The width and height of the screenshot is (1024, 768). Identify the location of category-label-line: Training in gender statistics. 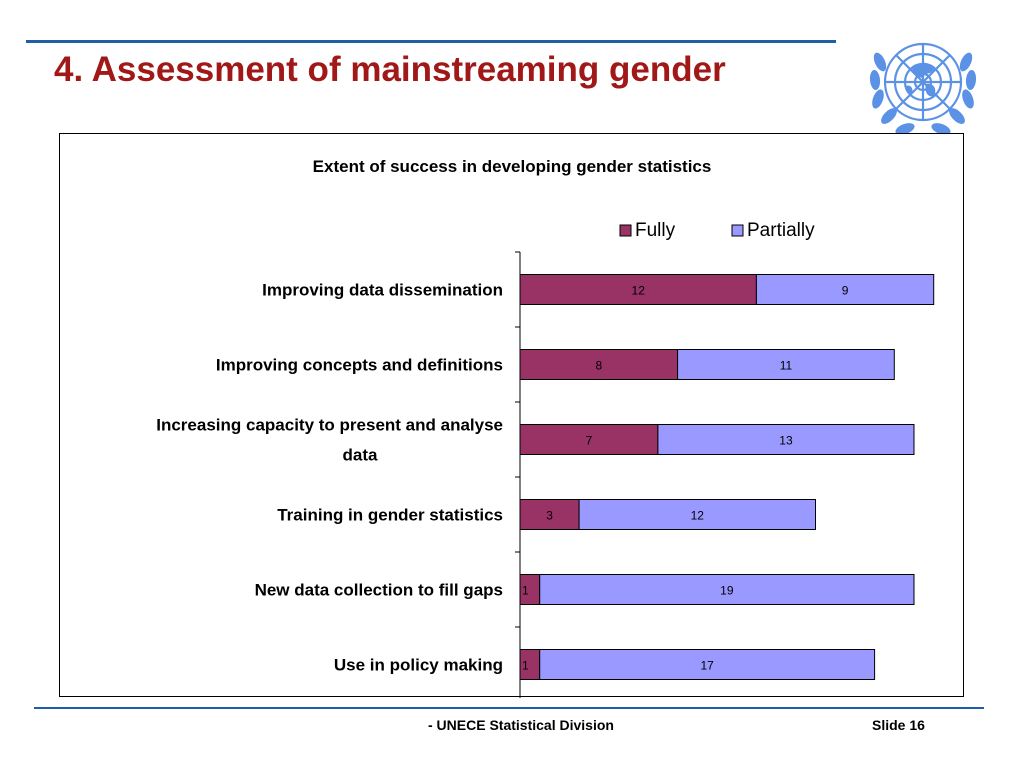
(390, 515).